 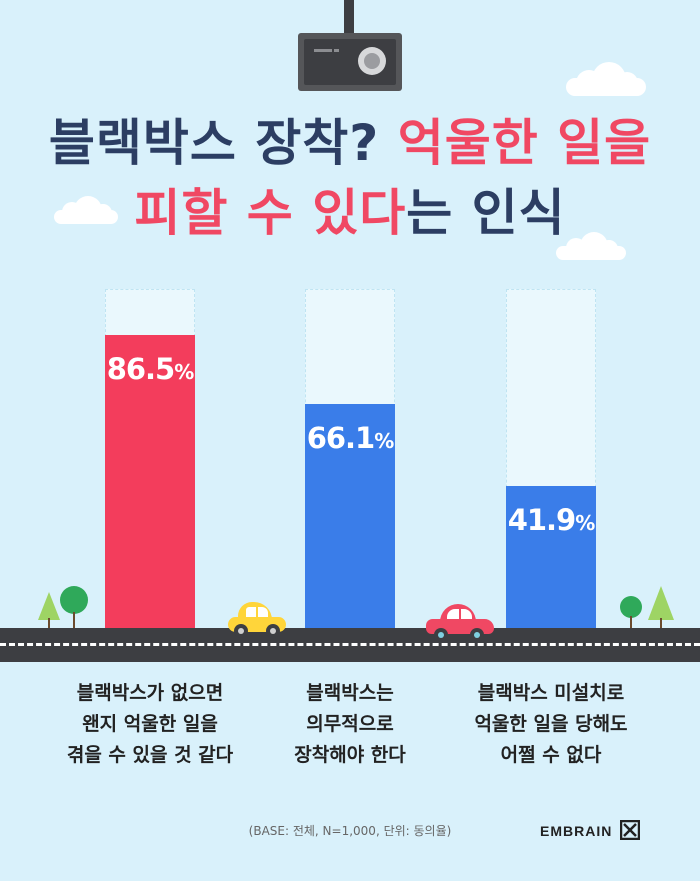 I want to click on bar-value-label: 41.9%, so click(x=551, y=520).